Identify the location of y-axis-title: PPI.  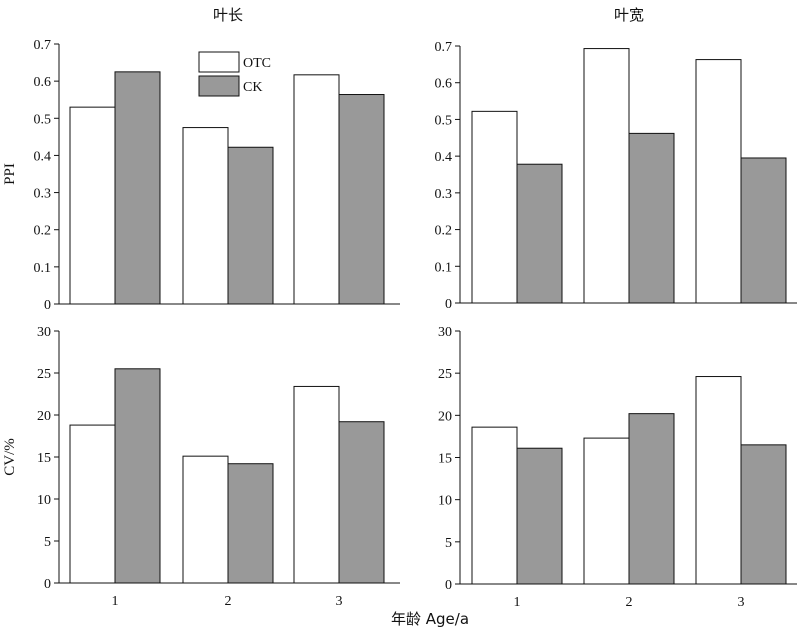
(10, 174).